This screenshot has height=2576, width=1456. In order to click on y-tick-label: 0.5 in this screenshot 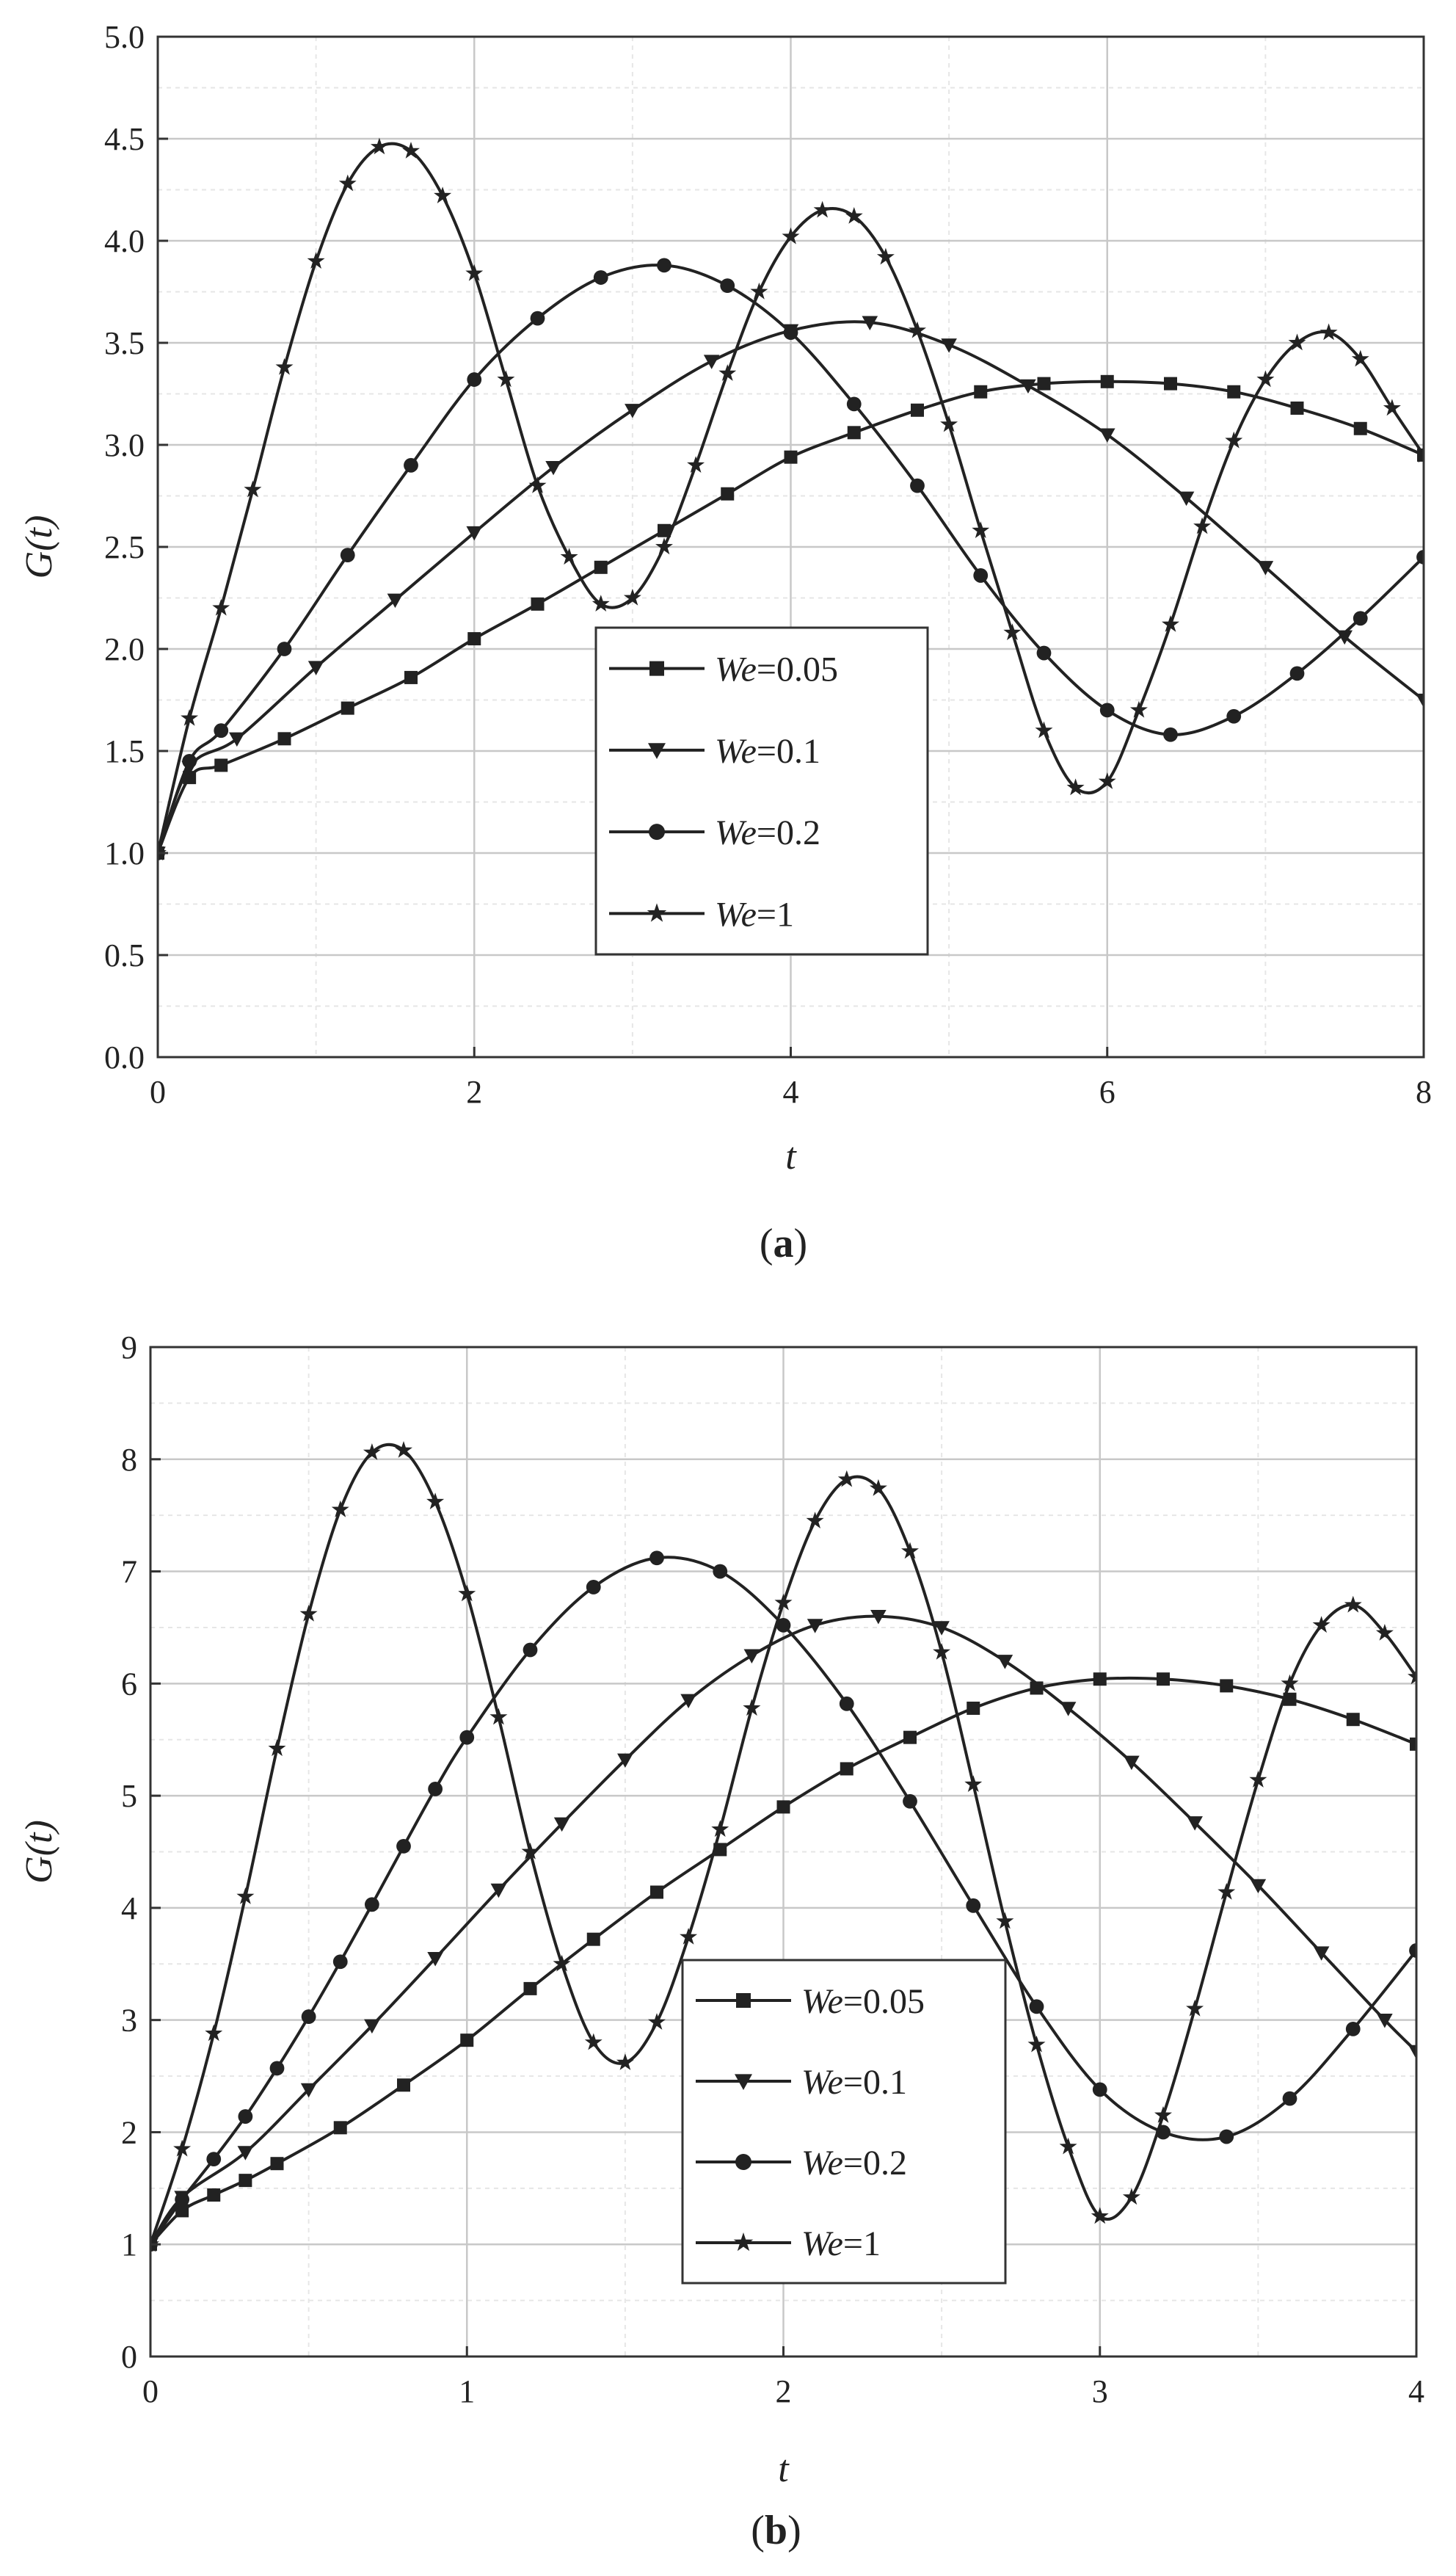, I will do `click(124, 955)`.